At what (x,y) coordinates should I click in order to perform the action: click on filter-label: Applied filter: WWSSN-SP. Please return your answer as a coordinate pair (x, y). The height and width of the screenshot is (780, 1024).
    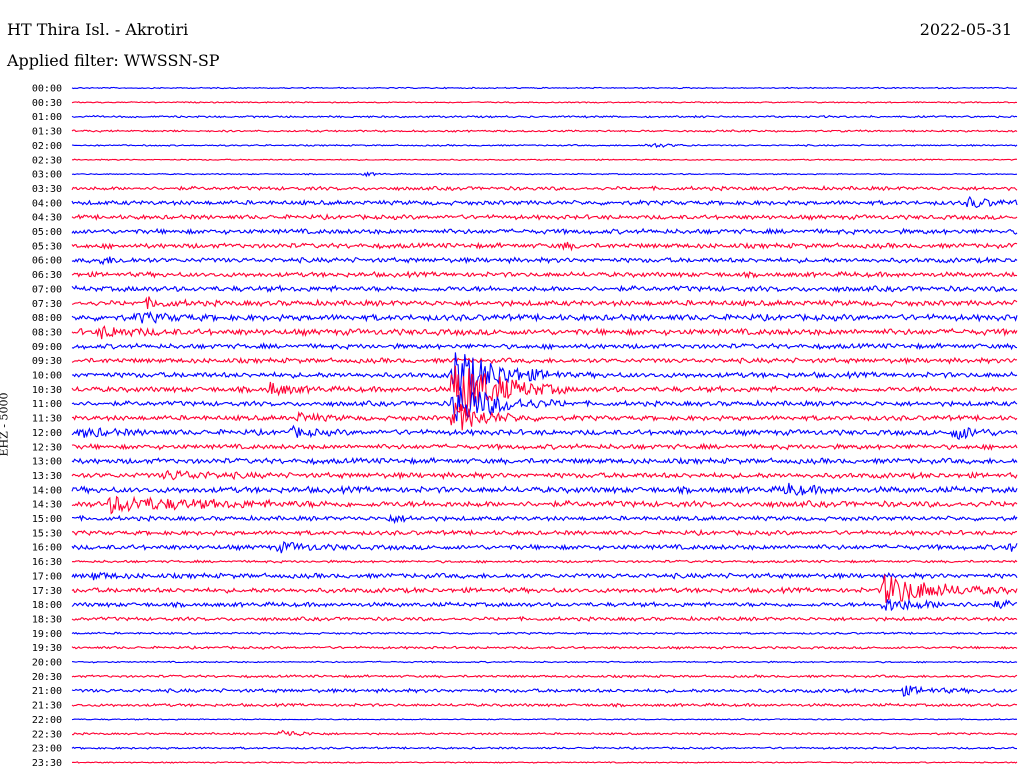
    Looking at the image, I should click on (113, 60).